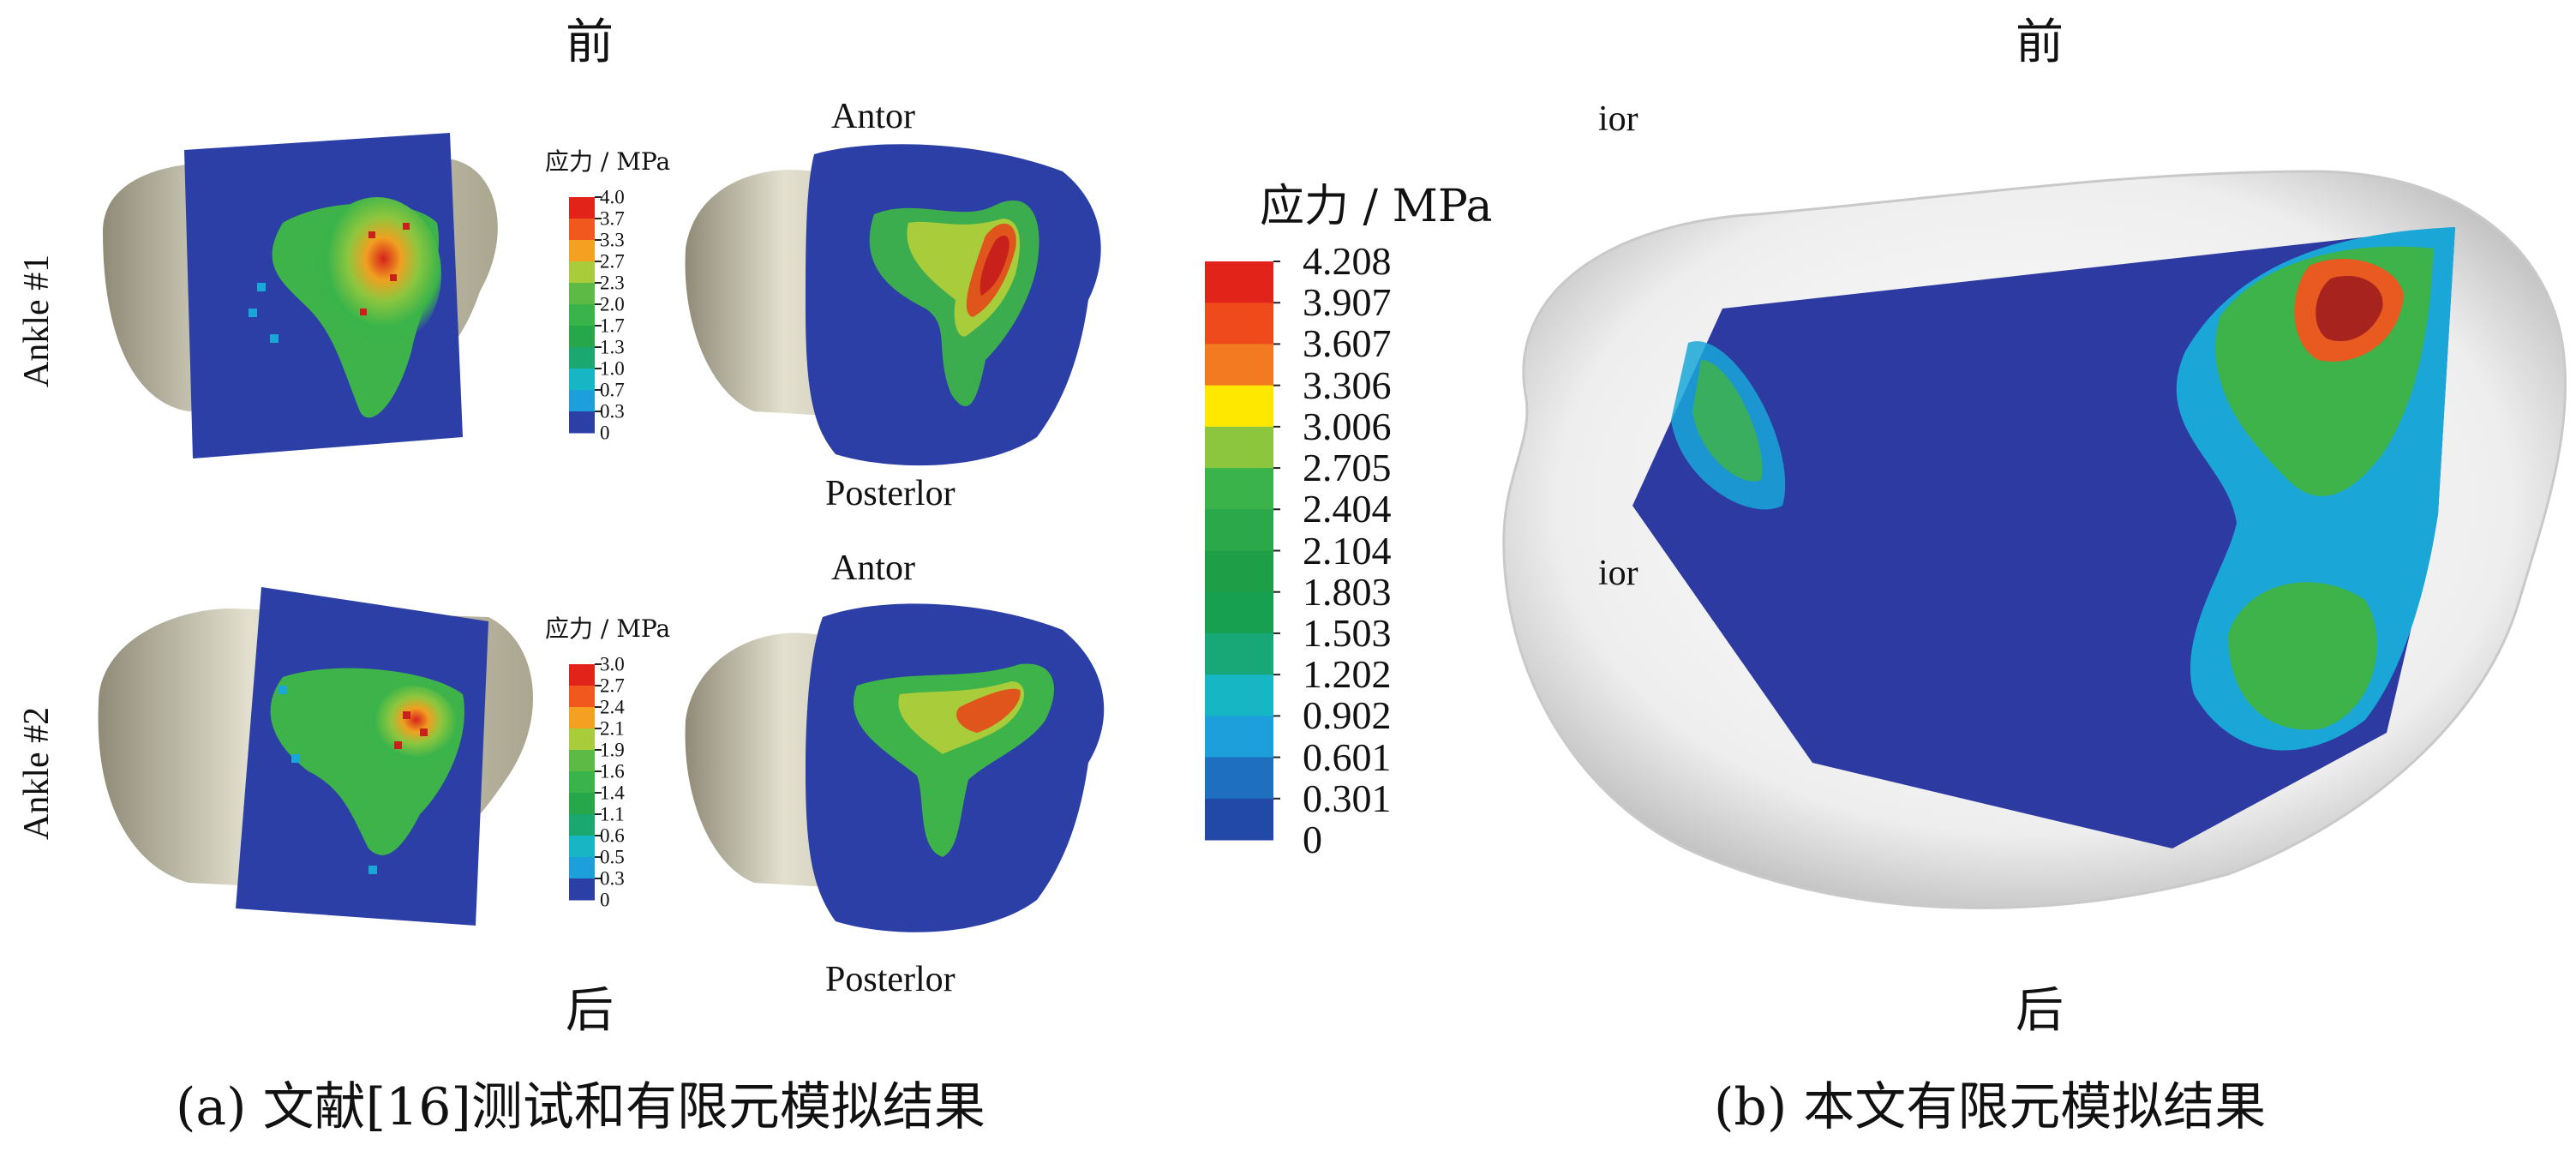  I want to click on panel-a-top-direction: 前, so click(590, 42).